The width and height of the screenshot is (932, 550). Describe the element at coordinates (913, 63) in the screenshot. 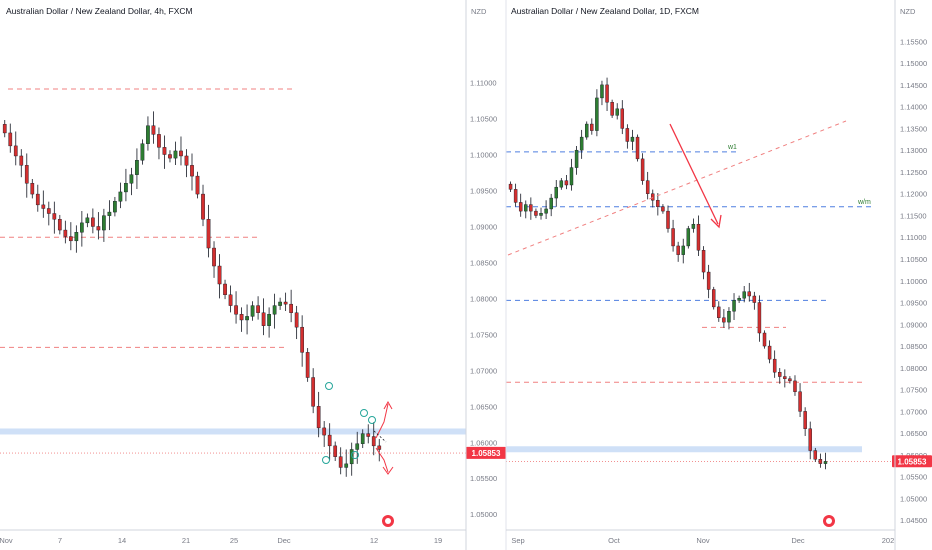

I see `axis-tick-label: 1.15000` at that location.